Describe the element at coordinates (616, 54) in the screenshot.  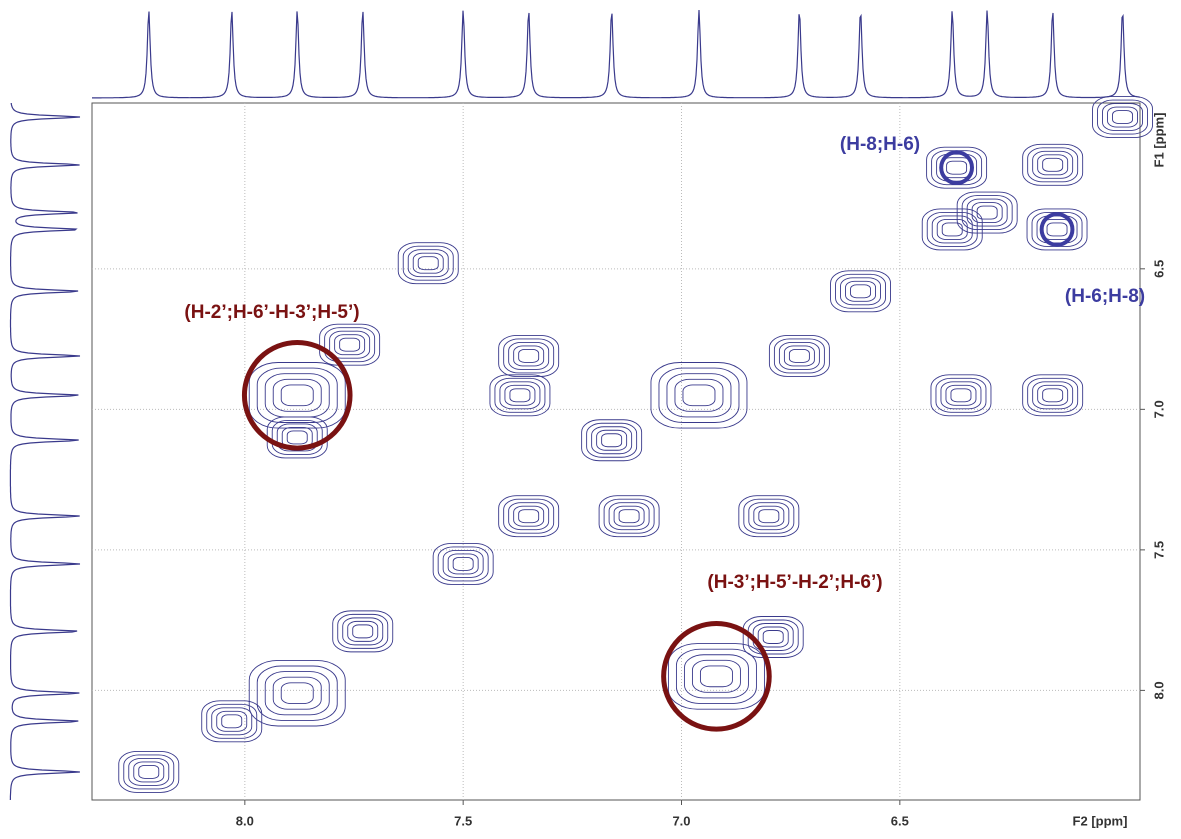
I see `projection-f2` at that location.